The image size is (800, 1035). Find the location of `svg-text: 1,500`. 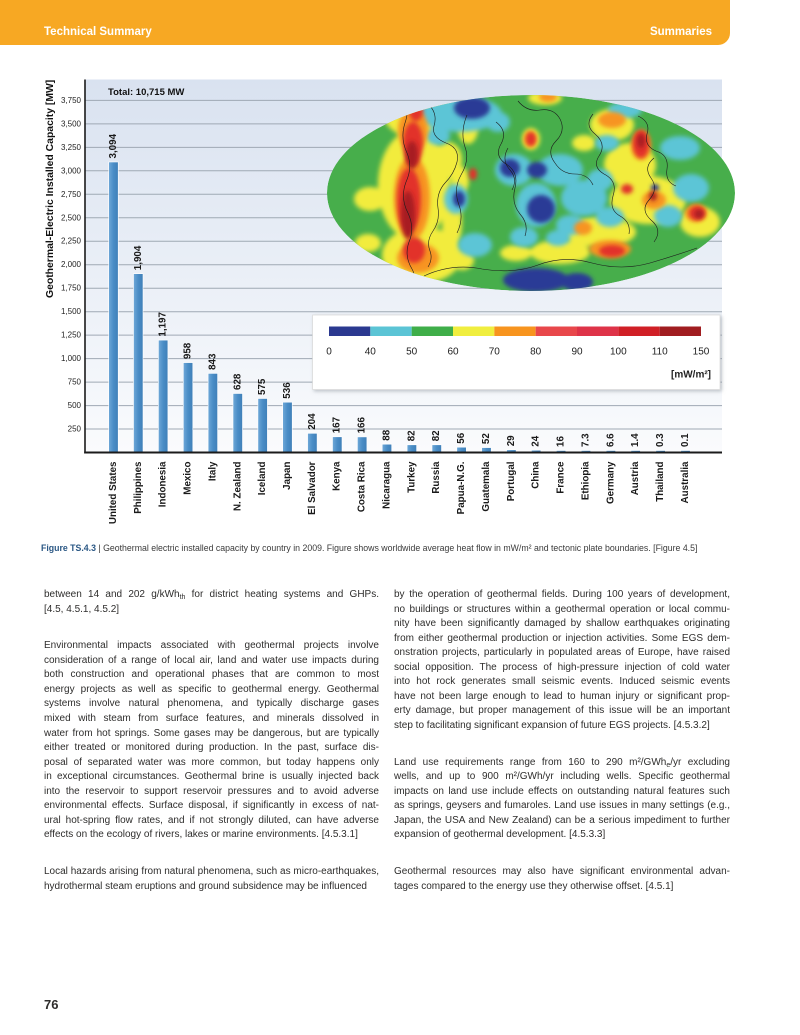

svg-text: 1,500 is located at coordinates (71, 311).